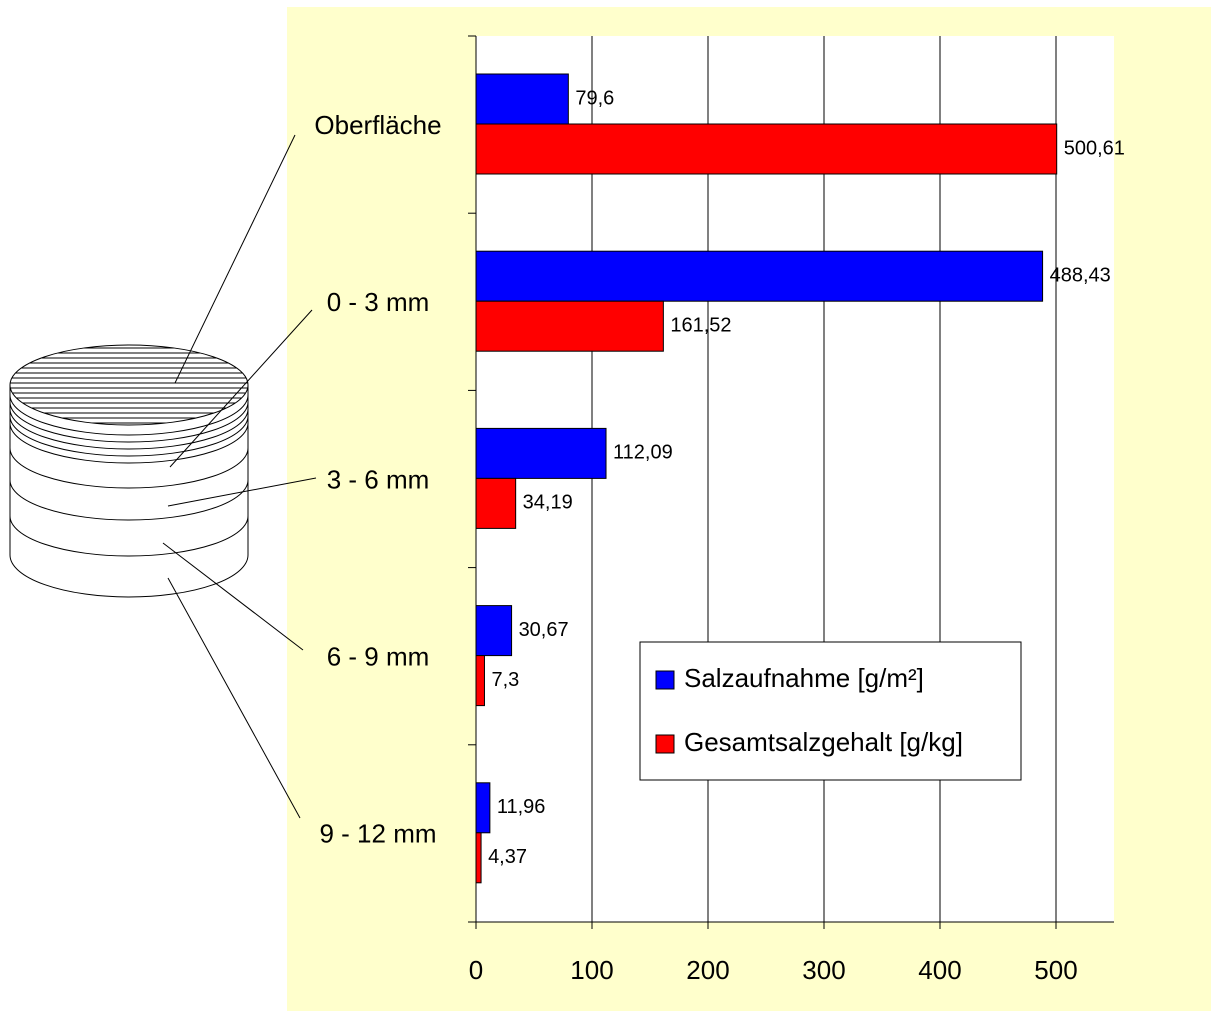 This screenshot has height=1016, width=1211. I want to click on category-label: 3 - 6 mm, so click(378, 479).